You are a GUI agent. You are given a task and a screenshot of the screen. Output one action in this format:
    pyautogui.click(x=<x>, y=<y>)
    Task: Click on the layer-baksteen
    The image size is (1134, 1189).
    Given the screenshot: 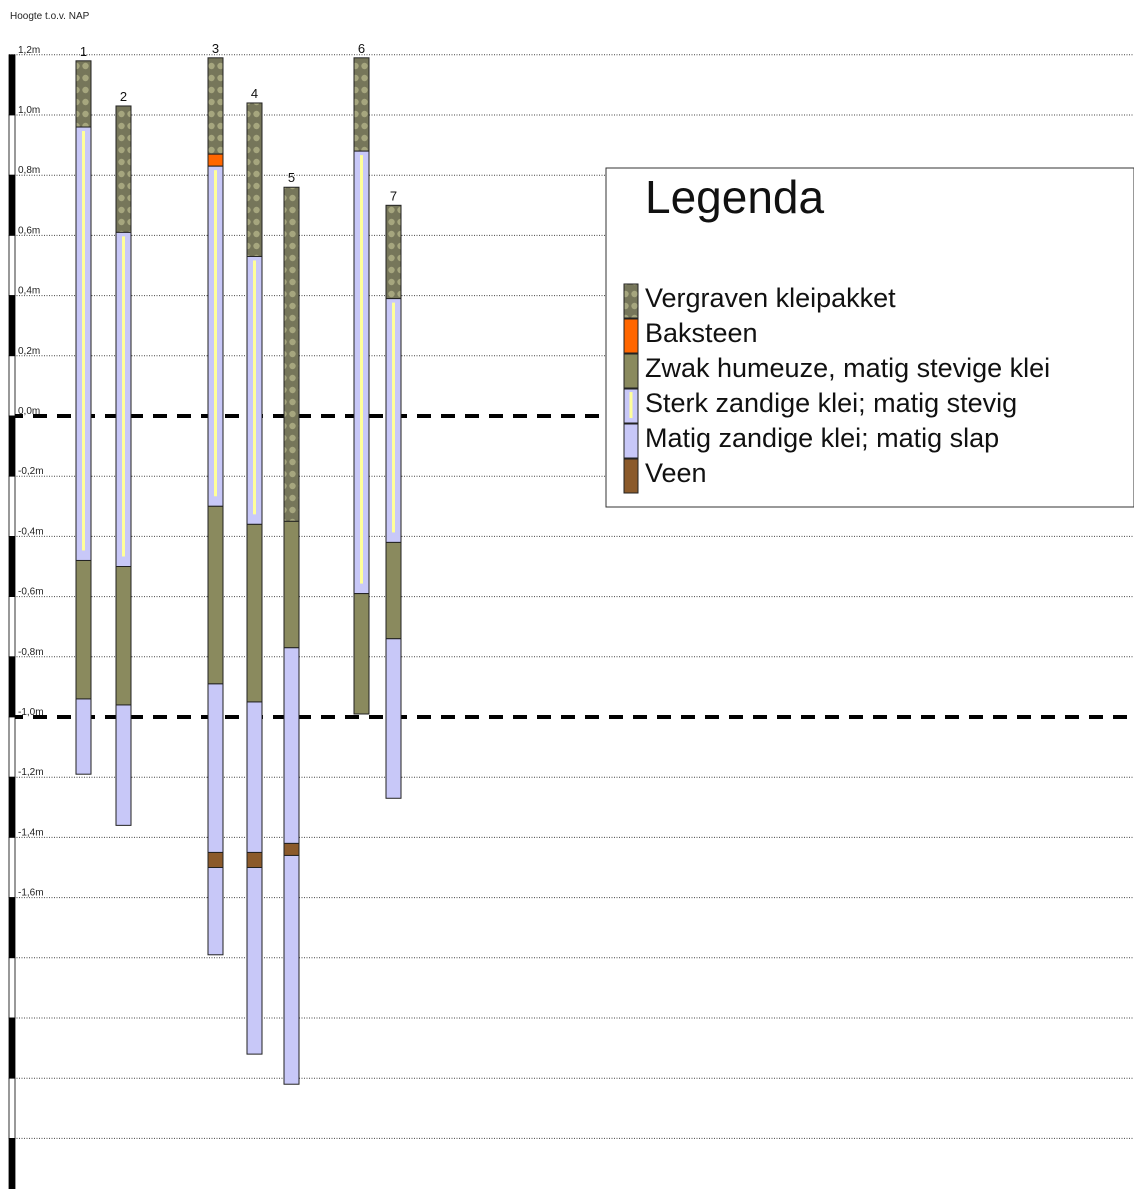 What is the action you would take?
    pyautogui.click(x=215, y=160)
    